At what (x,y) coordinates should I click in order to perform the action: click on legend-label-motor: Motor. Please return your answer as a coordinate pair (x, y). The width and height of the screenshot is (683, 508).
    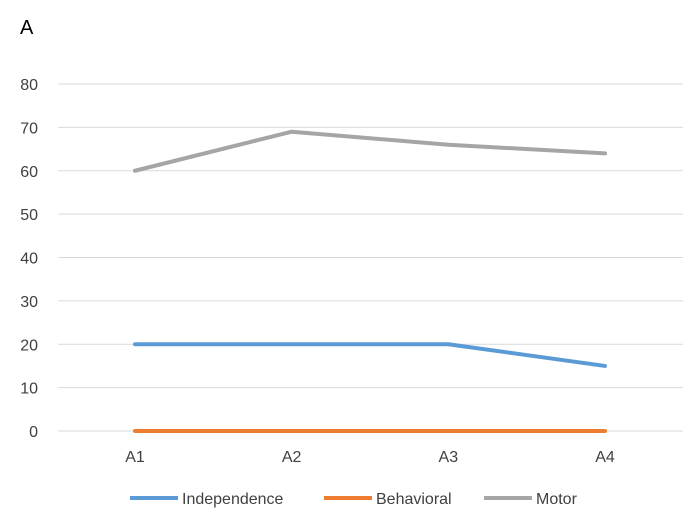
    Looking at the image, I should click on (557, 499).